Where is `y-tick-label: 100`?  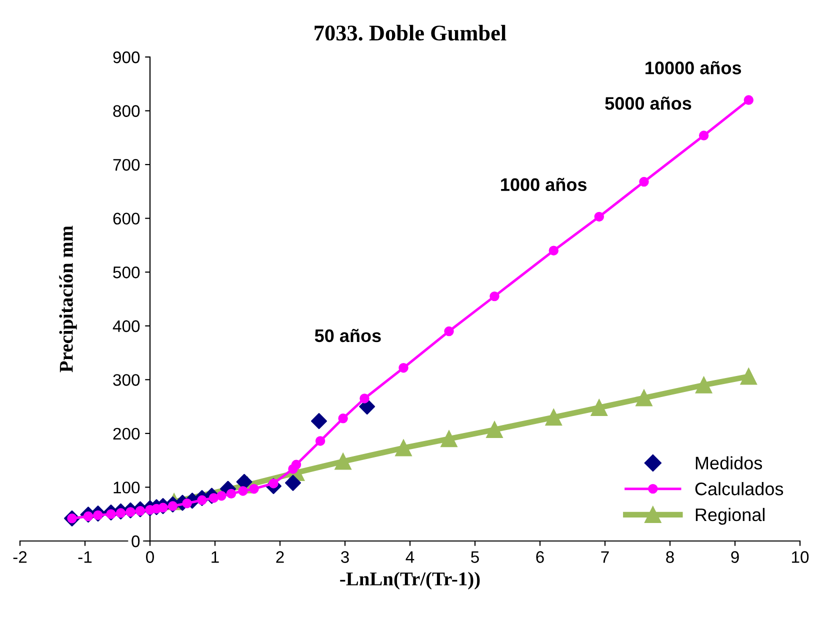 y-tick-label: 100 is located at coordinates (127, 488).